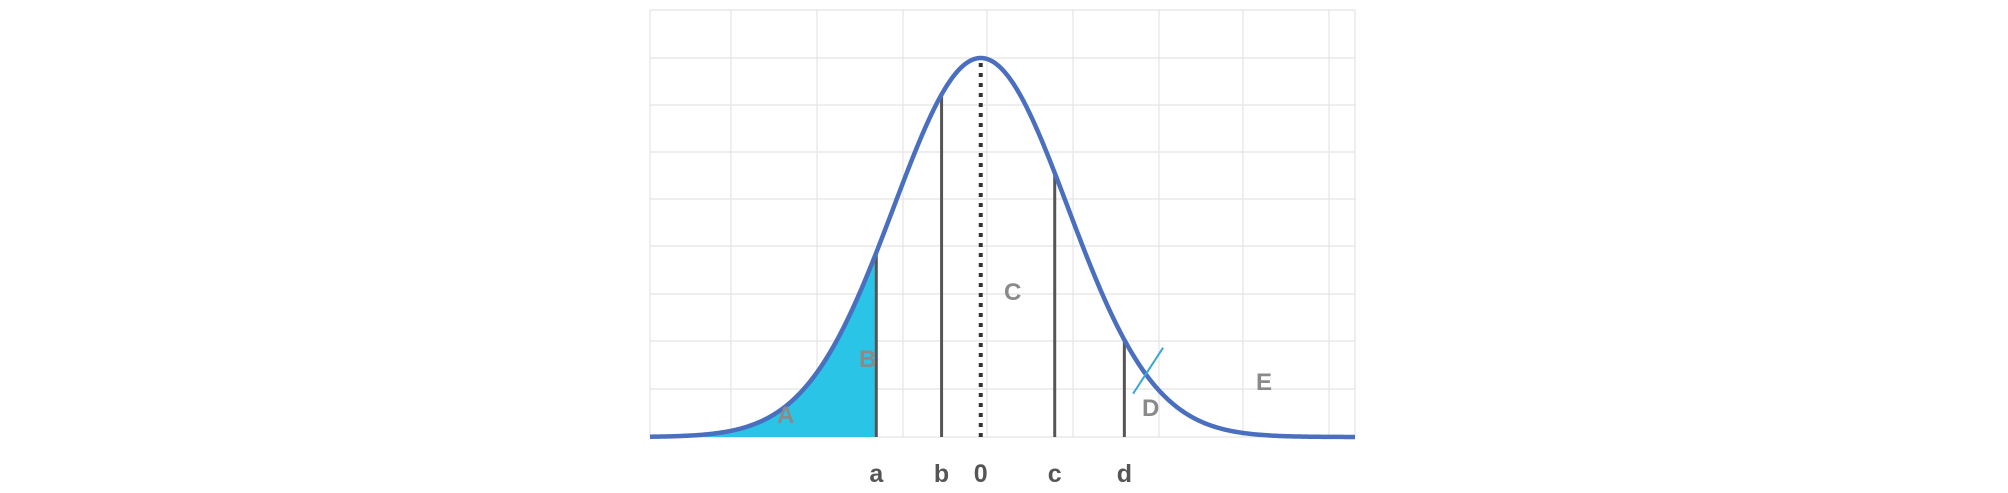 The image size is (2008, 493). What do you see at coordinates (1012, 292) in the screenshot?
I see `region-label-c: C` at bounding box center [1012, 292].